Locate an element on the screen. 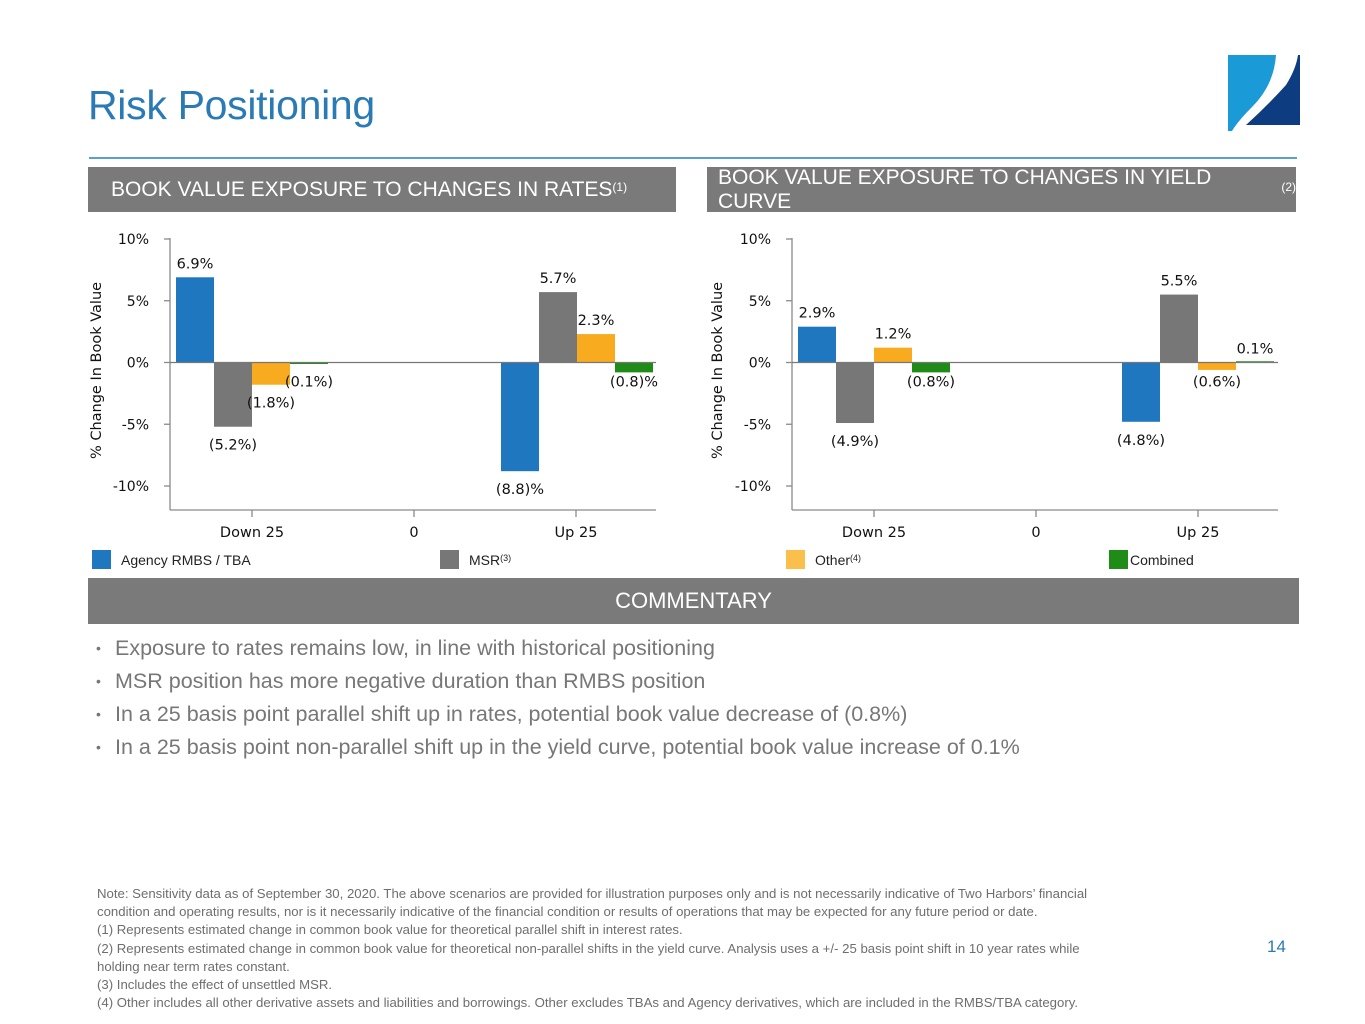  footnote-marker: (1) is located at coordinates (620, 186).